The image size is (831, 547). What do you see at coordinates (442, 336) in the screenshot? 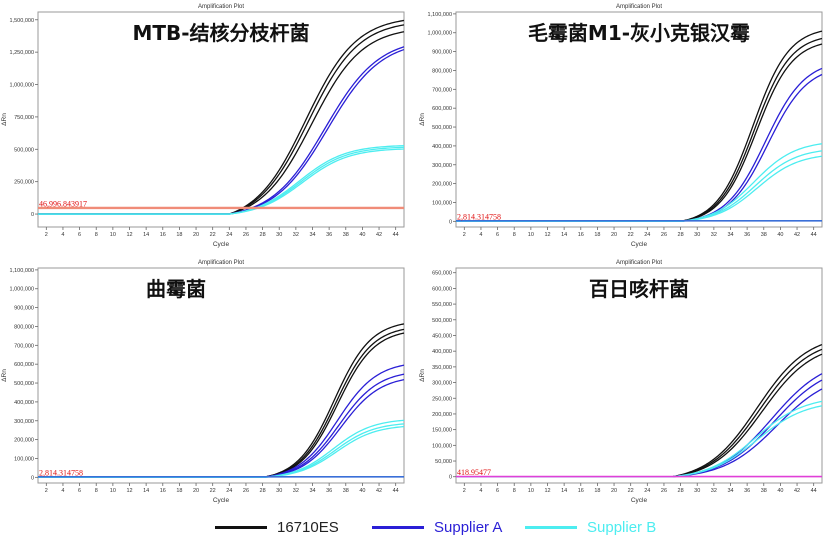
I see `y-tick-label: 450,000` at bounding box center [442, 336].